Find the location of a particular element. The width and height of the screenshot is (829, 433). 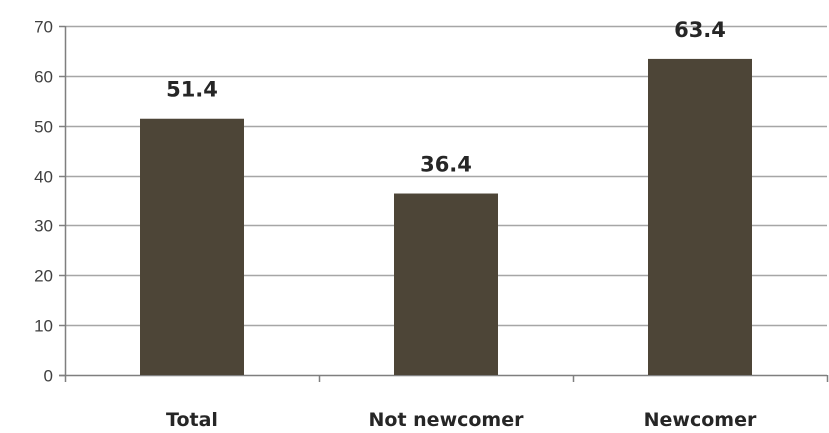

x-category-label: Not newcomer is located at coordinates (447, 420).